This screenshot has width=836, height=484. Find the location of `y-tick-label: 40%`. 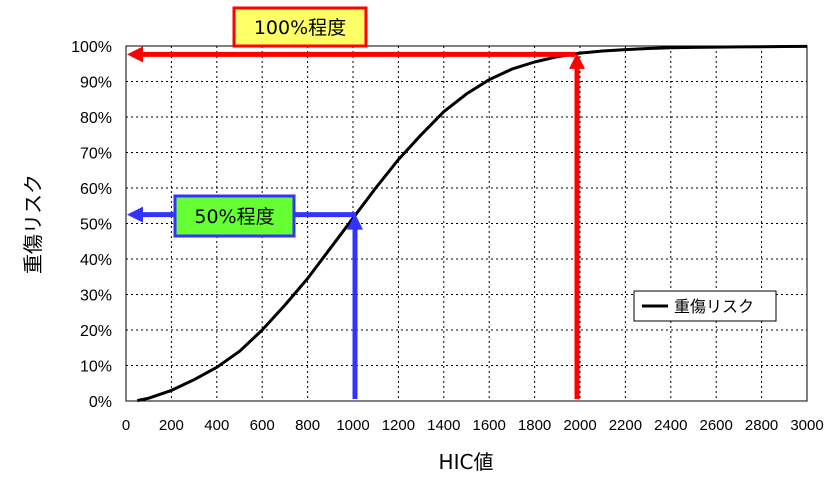

y-tick-label: 40% is located at coordinates (96, 260).